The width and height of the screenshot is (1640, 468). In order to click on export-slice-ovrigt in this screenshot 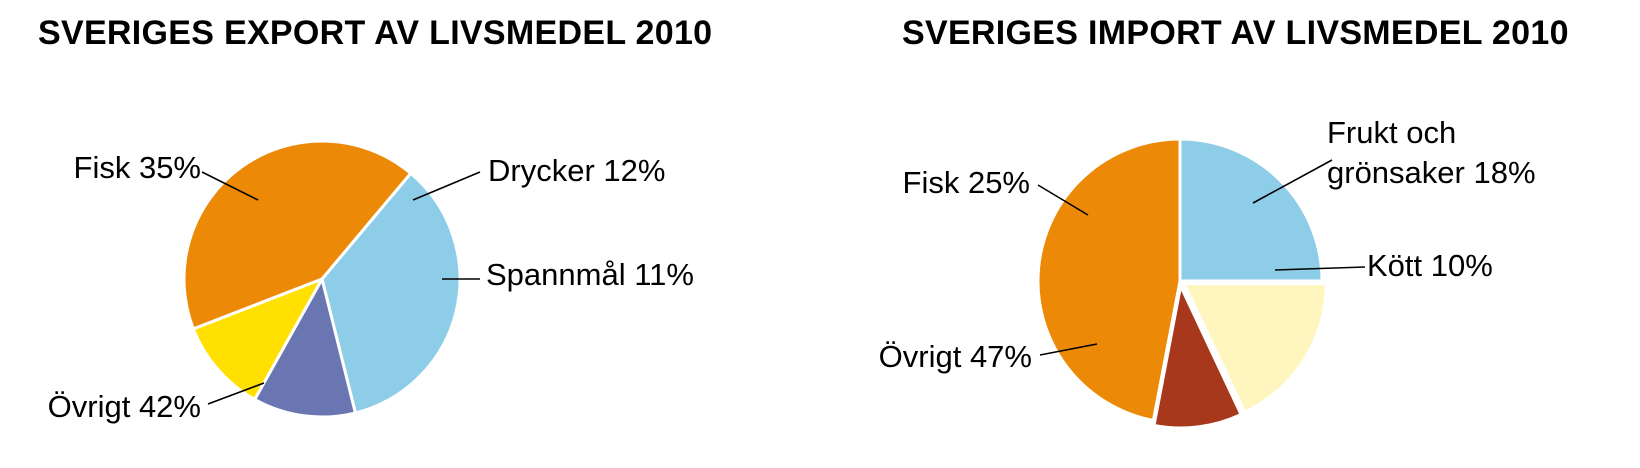, I will do `click(297, 235)`.